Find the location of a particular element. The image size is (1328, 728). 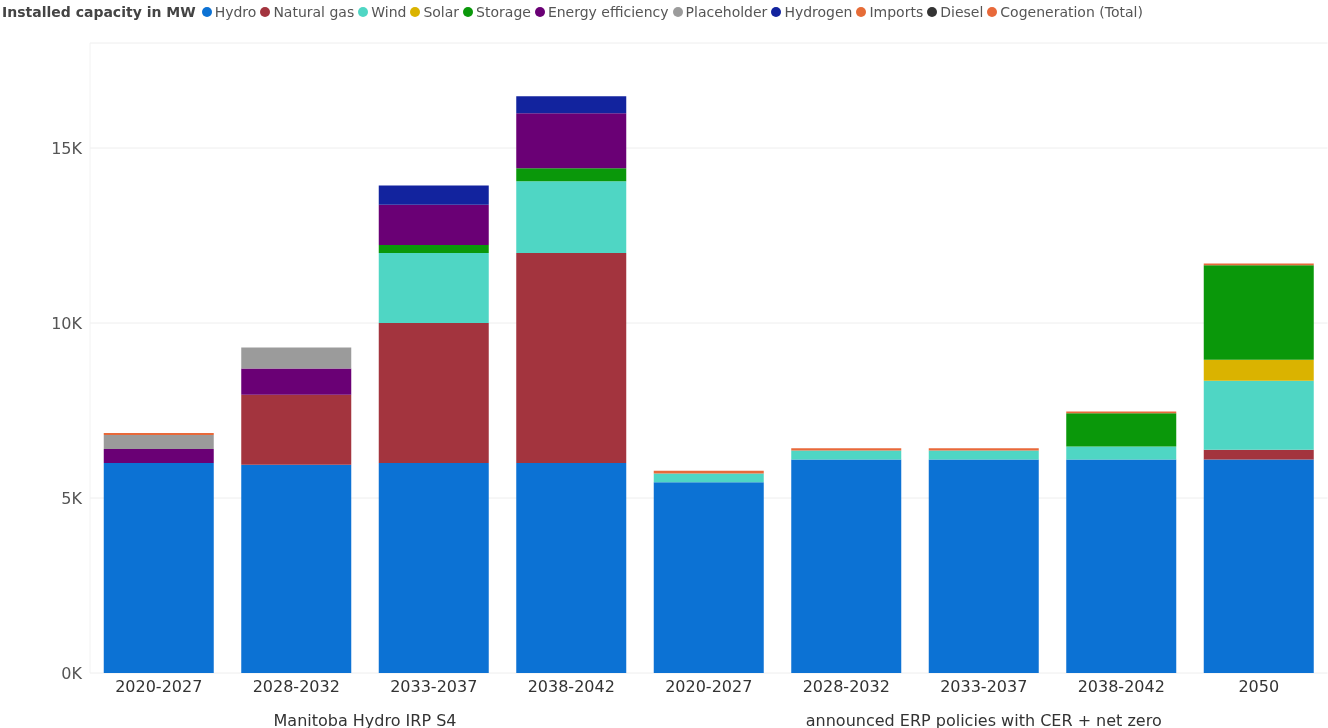

legend-label: Energy efficiency is located at coordinates (607, 12).